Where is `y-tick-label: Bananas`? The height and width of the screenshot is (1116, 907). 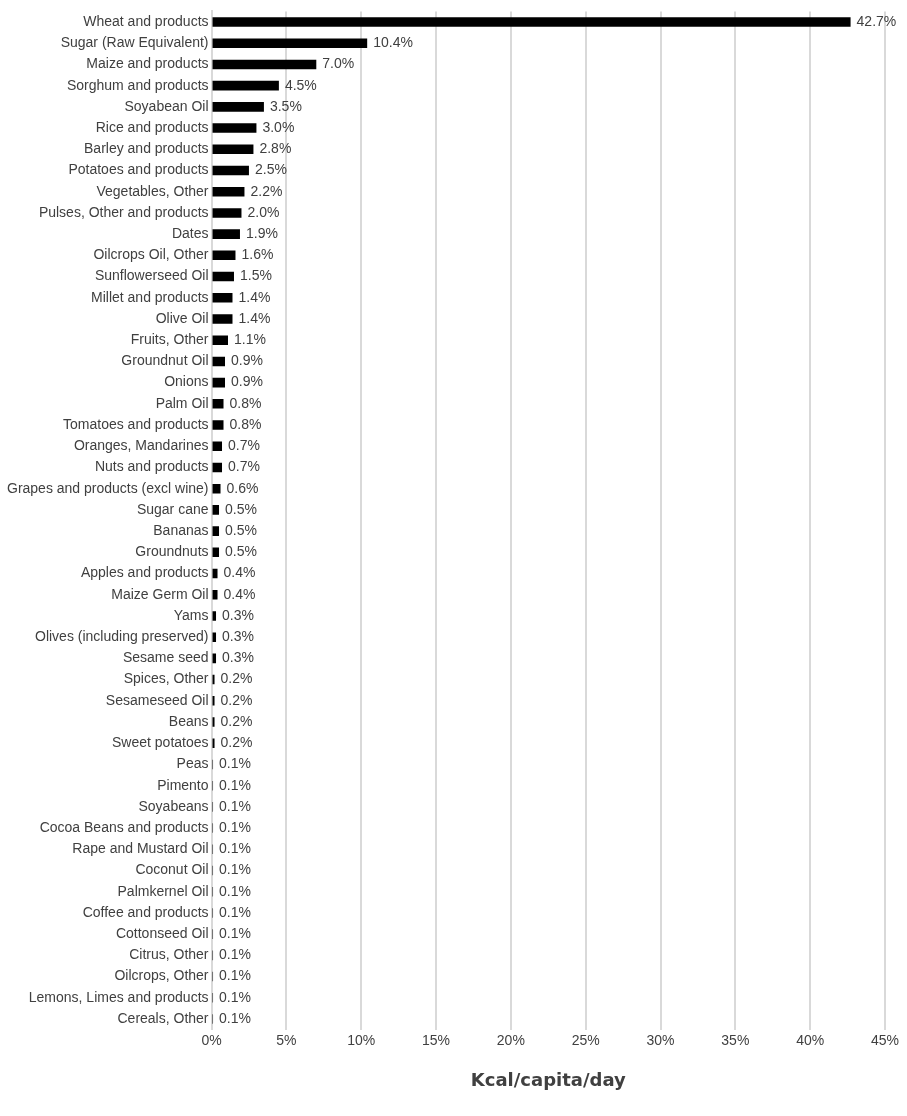
y-tick-label: Bananas is located at coordinates (181, 529).